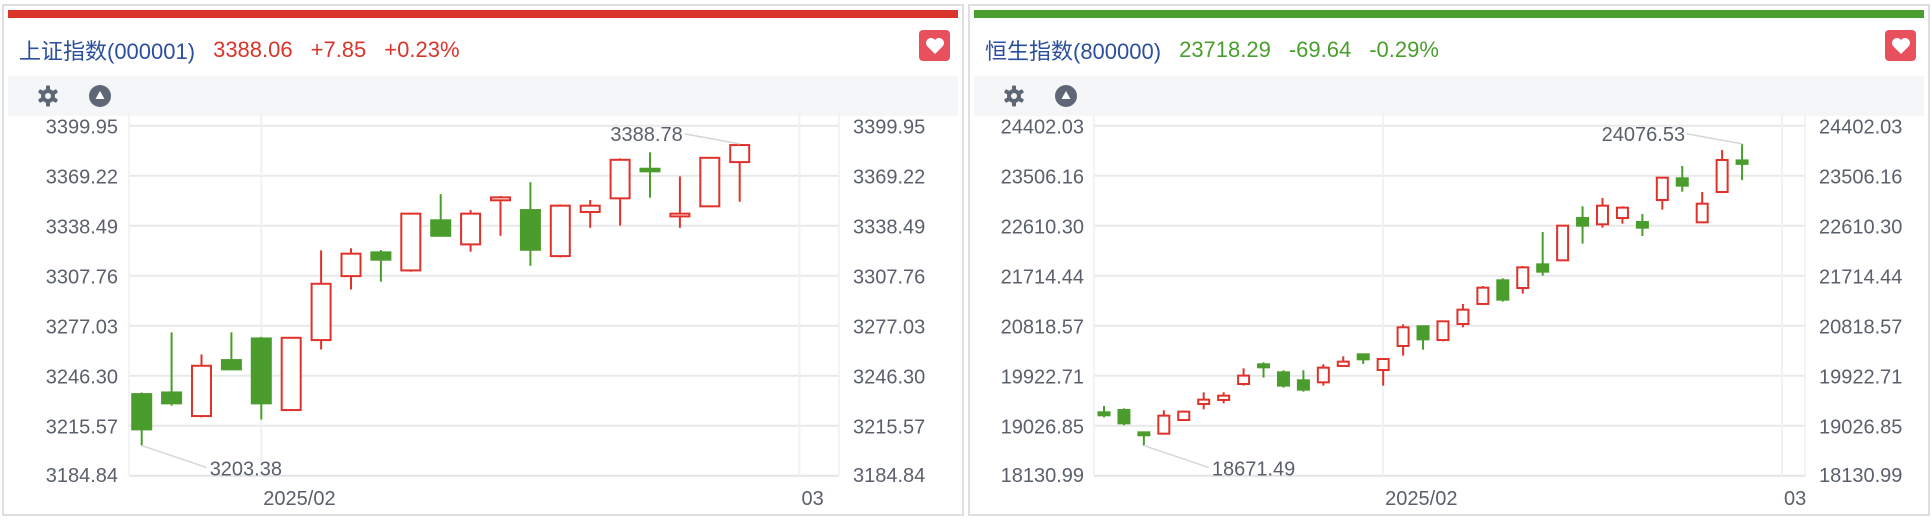 This screenshot has height=524, width=1932. What do you see at coordinates (1225, 49) in the screenshot?
I see `index-price: 23718.29` at bounding box center [1225, 49].